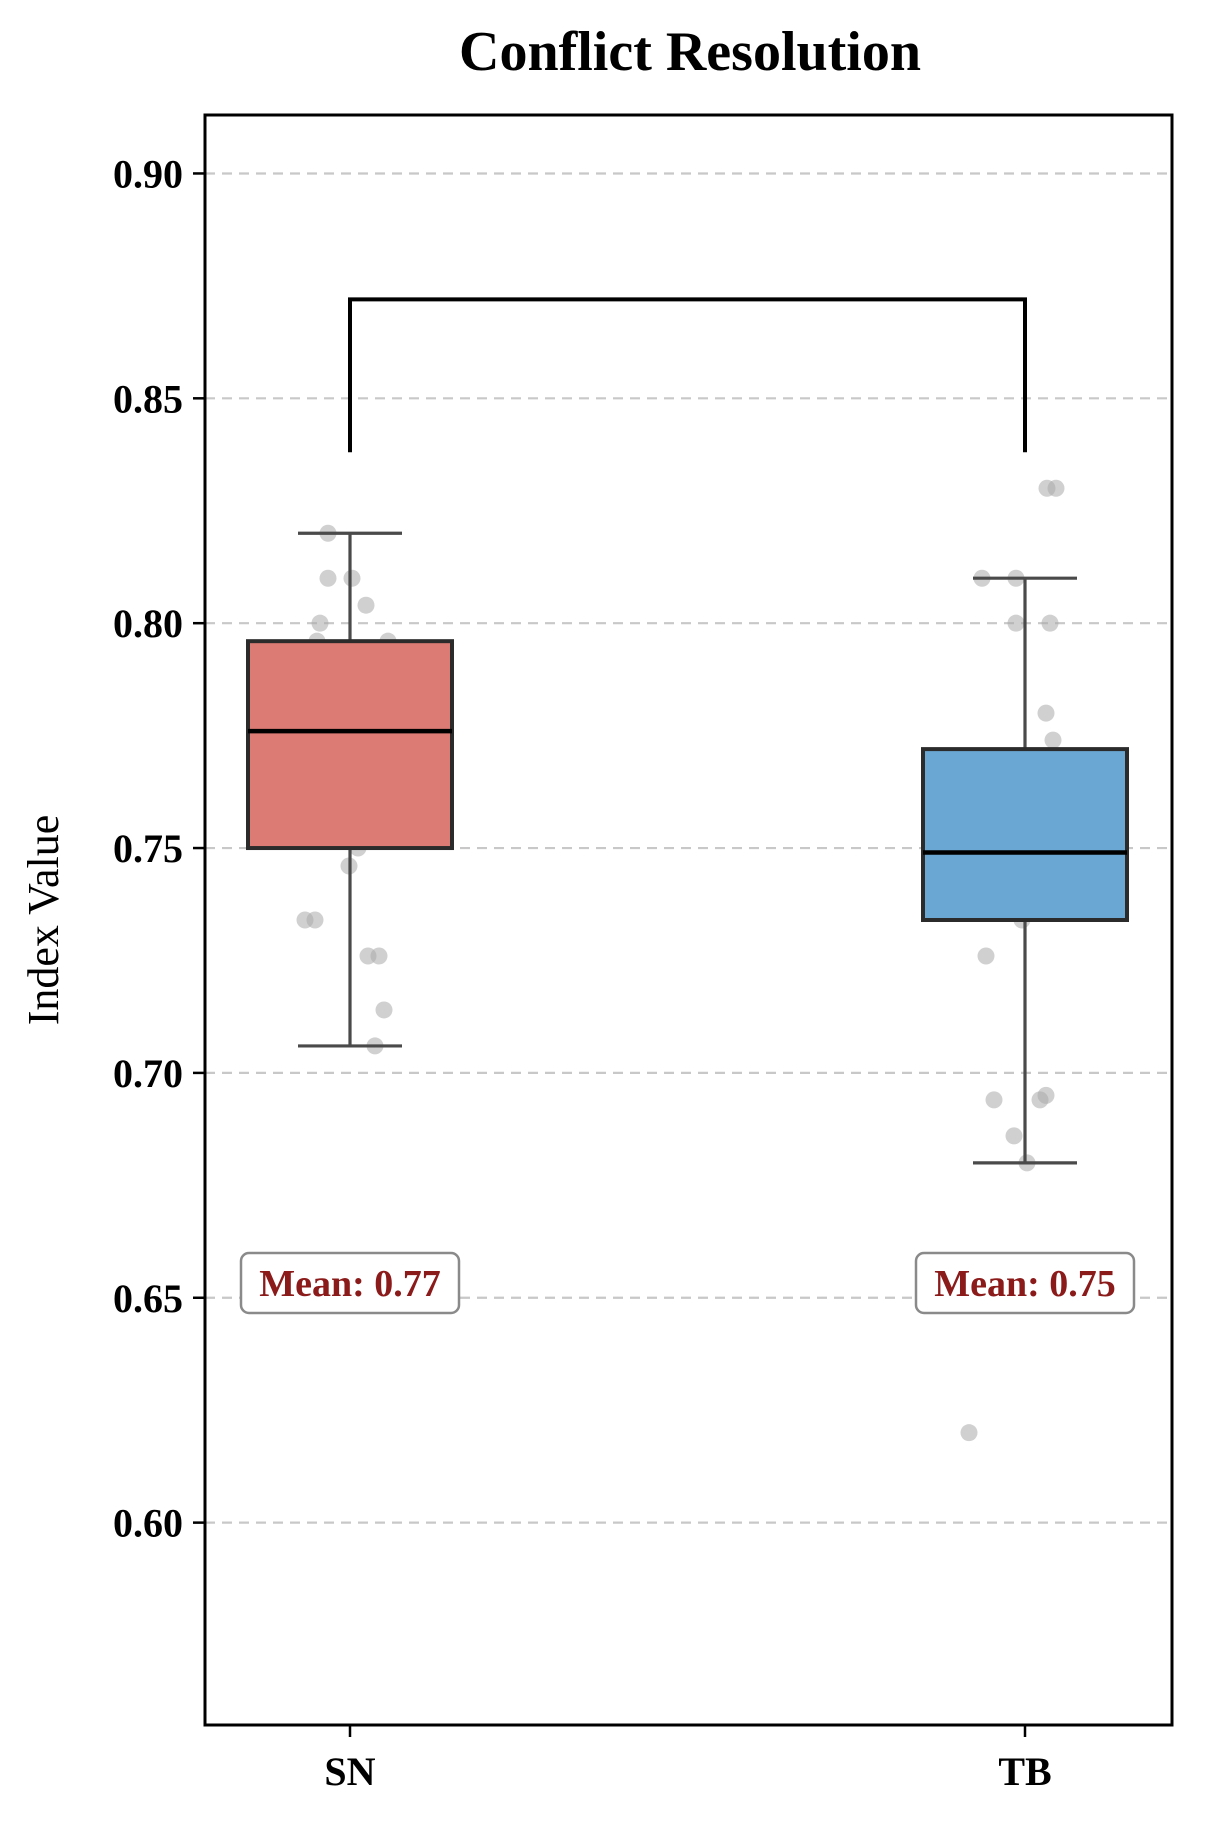 Image resolution: width=1216 pixels, height=1836 pixels. Describe the element at coordinates (1025, 834) in the screenshot. I see `box-tb` at that location.